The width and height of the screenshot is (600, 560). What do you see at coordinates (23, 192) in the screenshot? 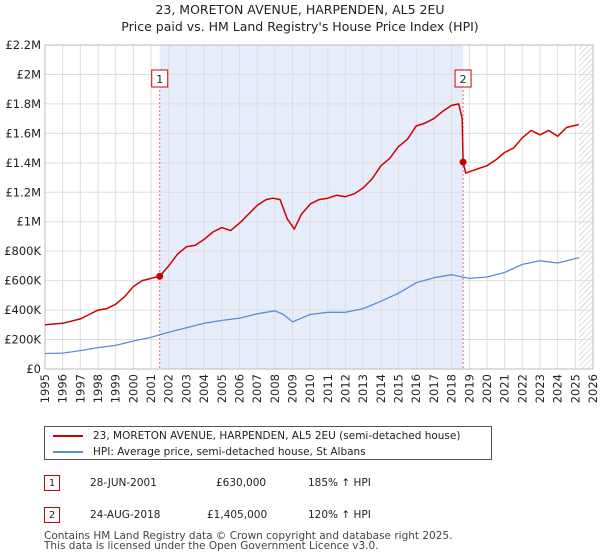
I see `y-tick-label-6: £1.2M` at bounding box center [23, 192].